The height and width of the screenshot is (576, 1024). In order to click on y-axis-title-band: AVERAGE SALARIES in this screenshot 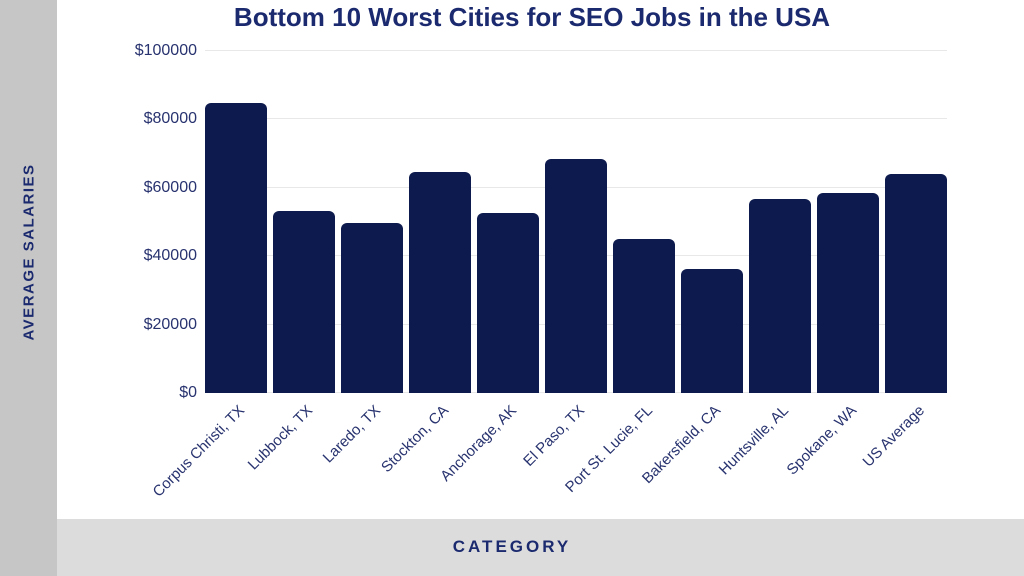, I will do `click(28, 288)`.